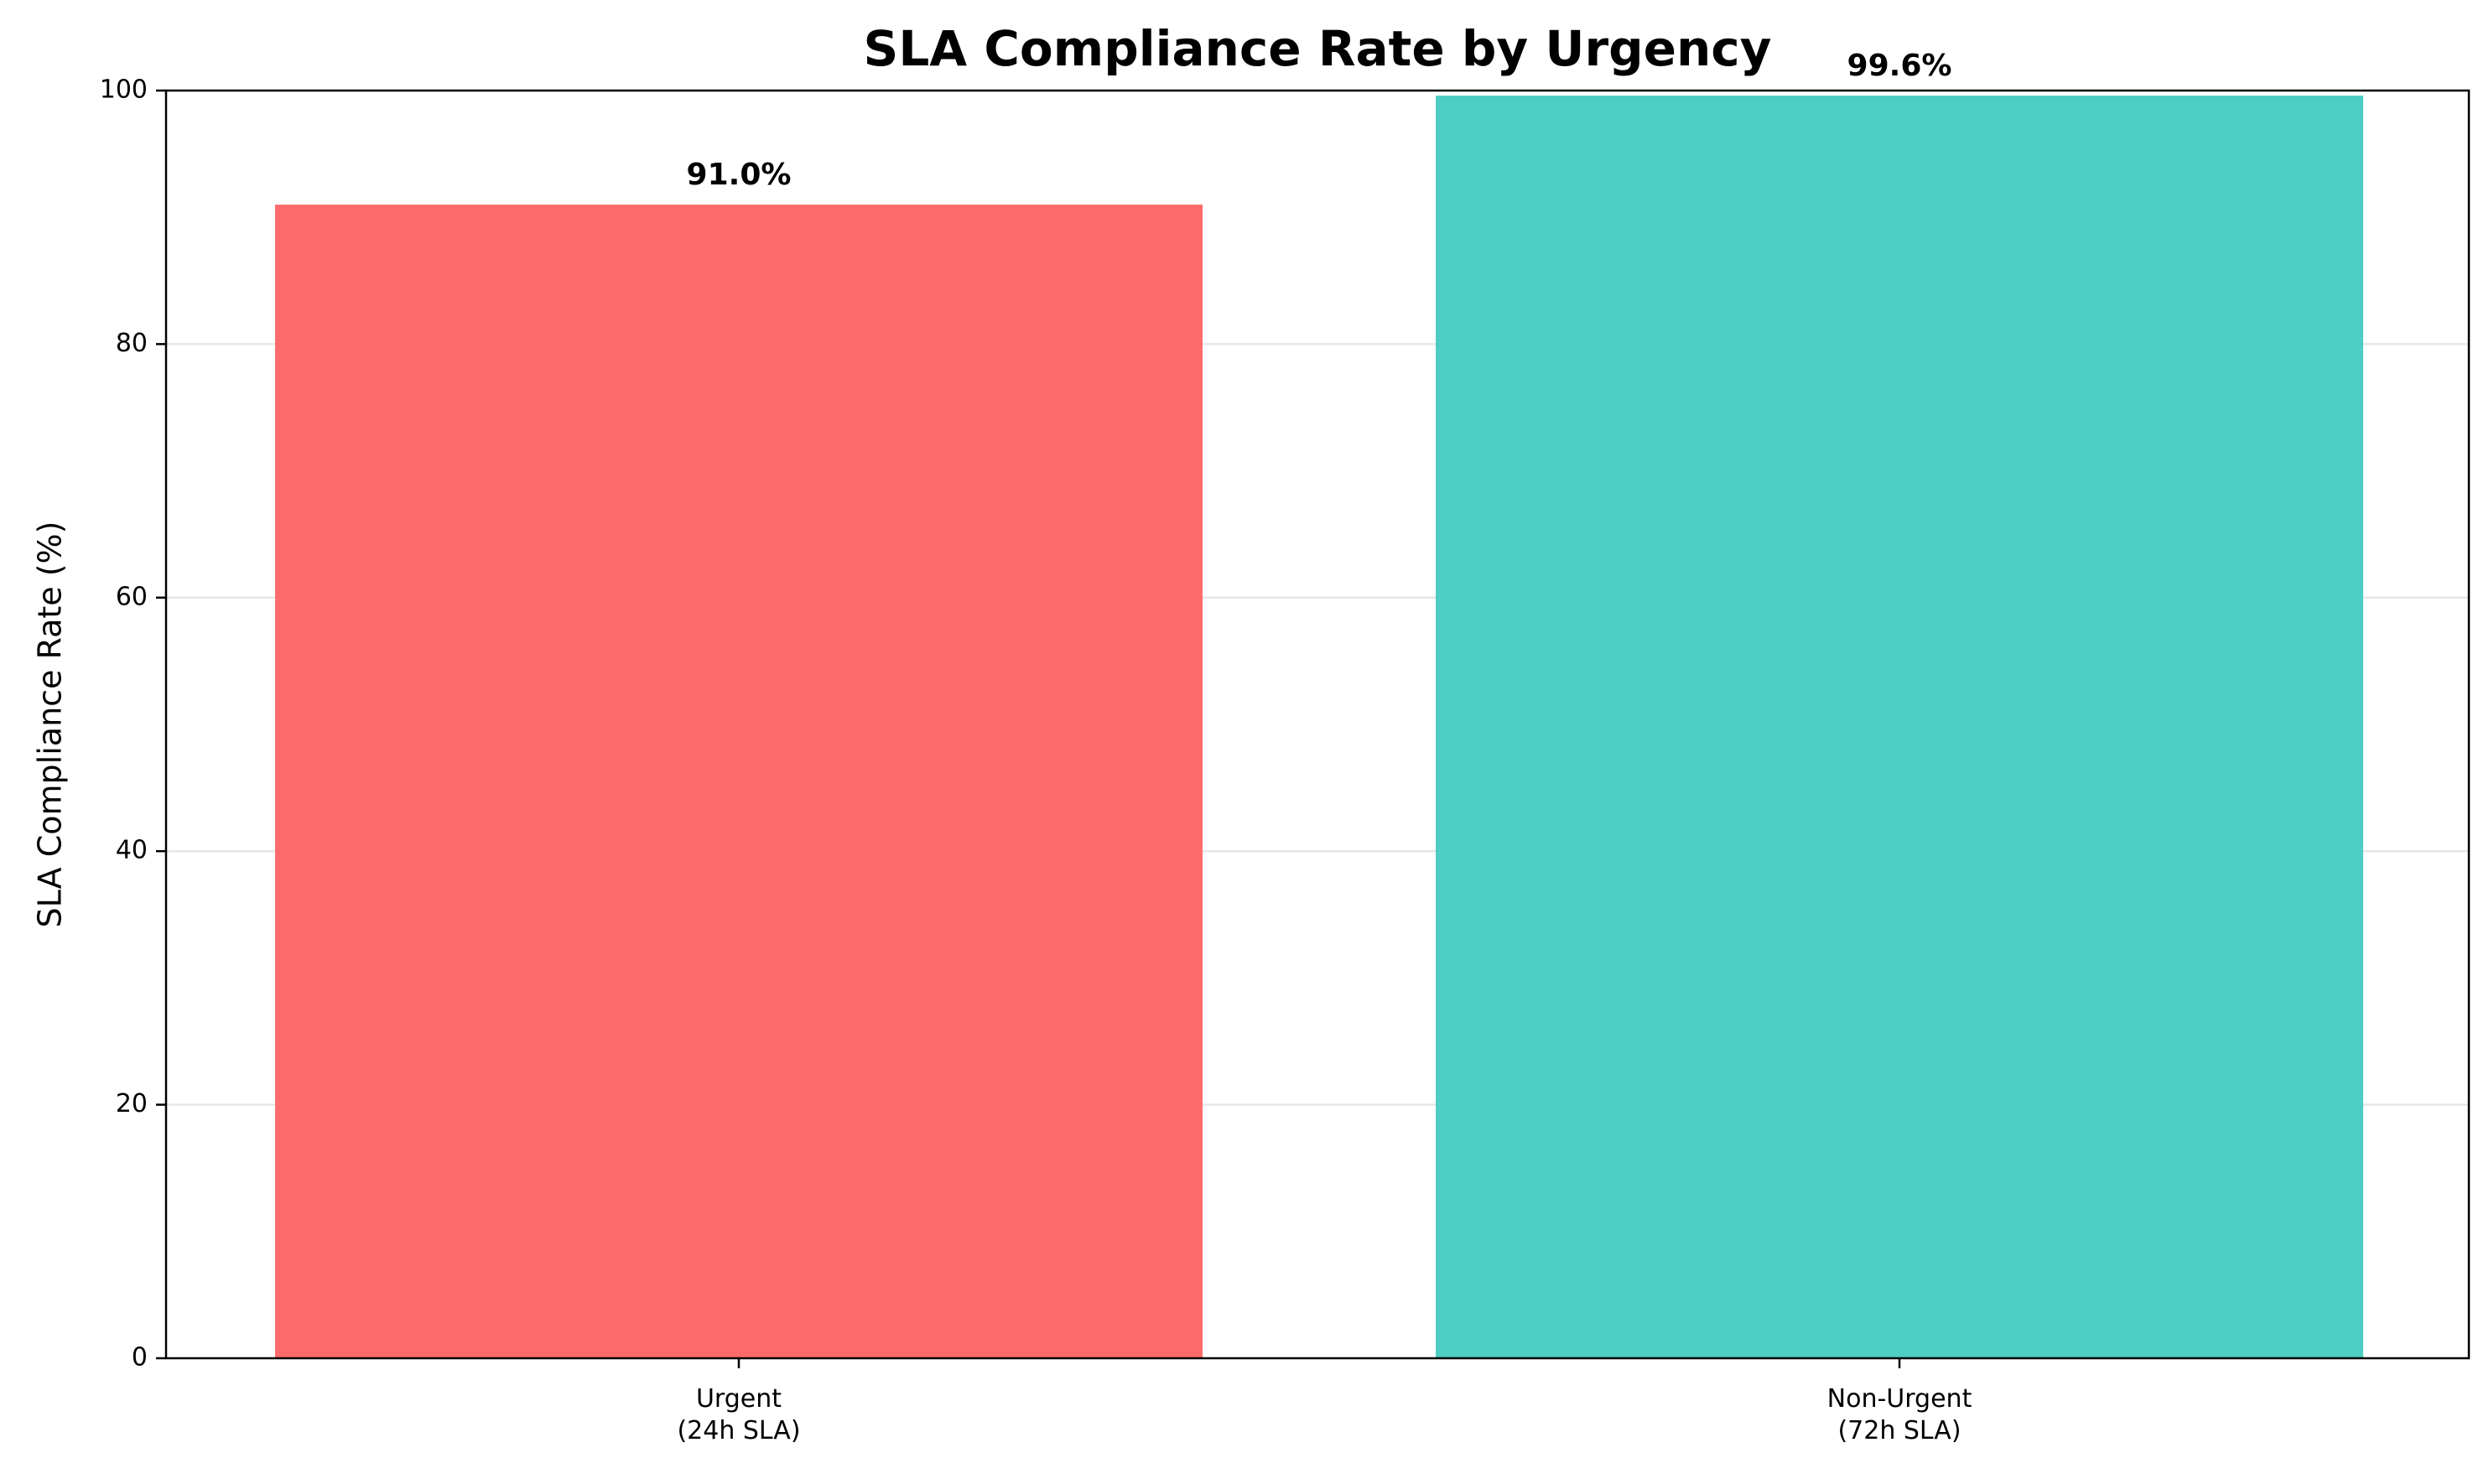 The image size is (2489, 1484). Describe the element at coordinates (140, 1357) in the screenshot. I see `y-tick-label: 0` at that location.